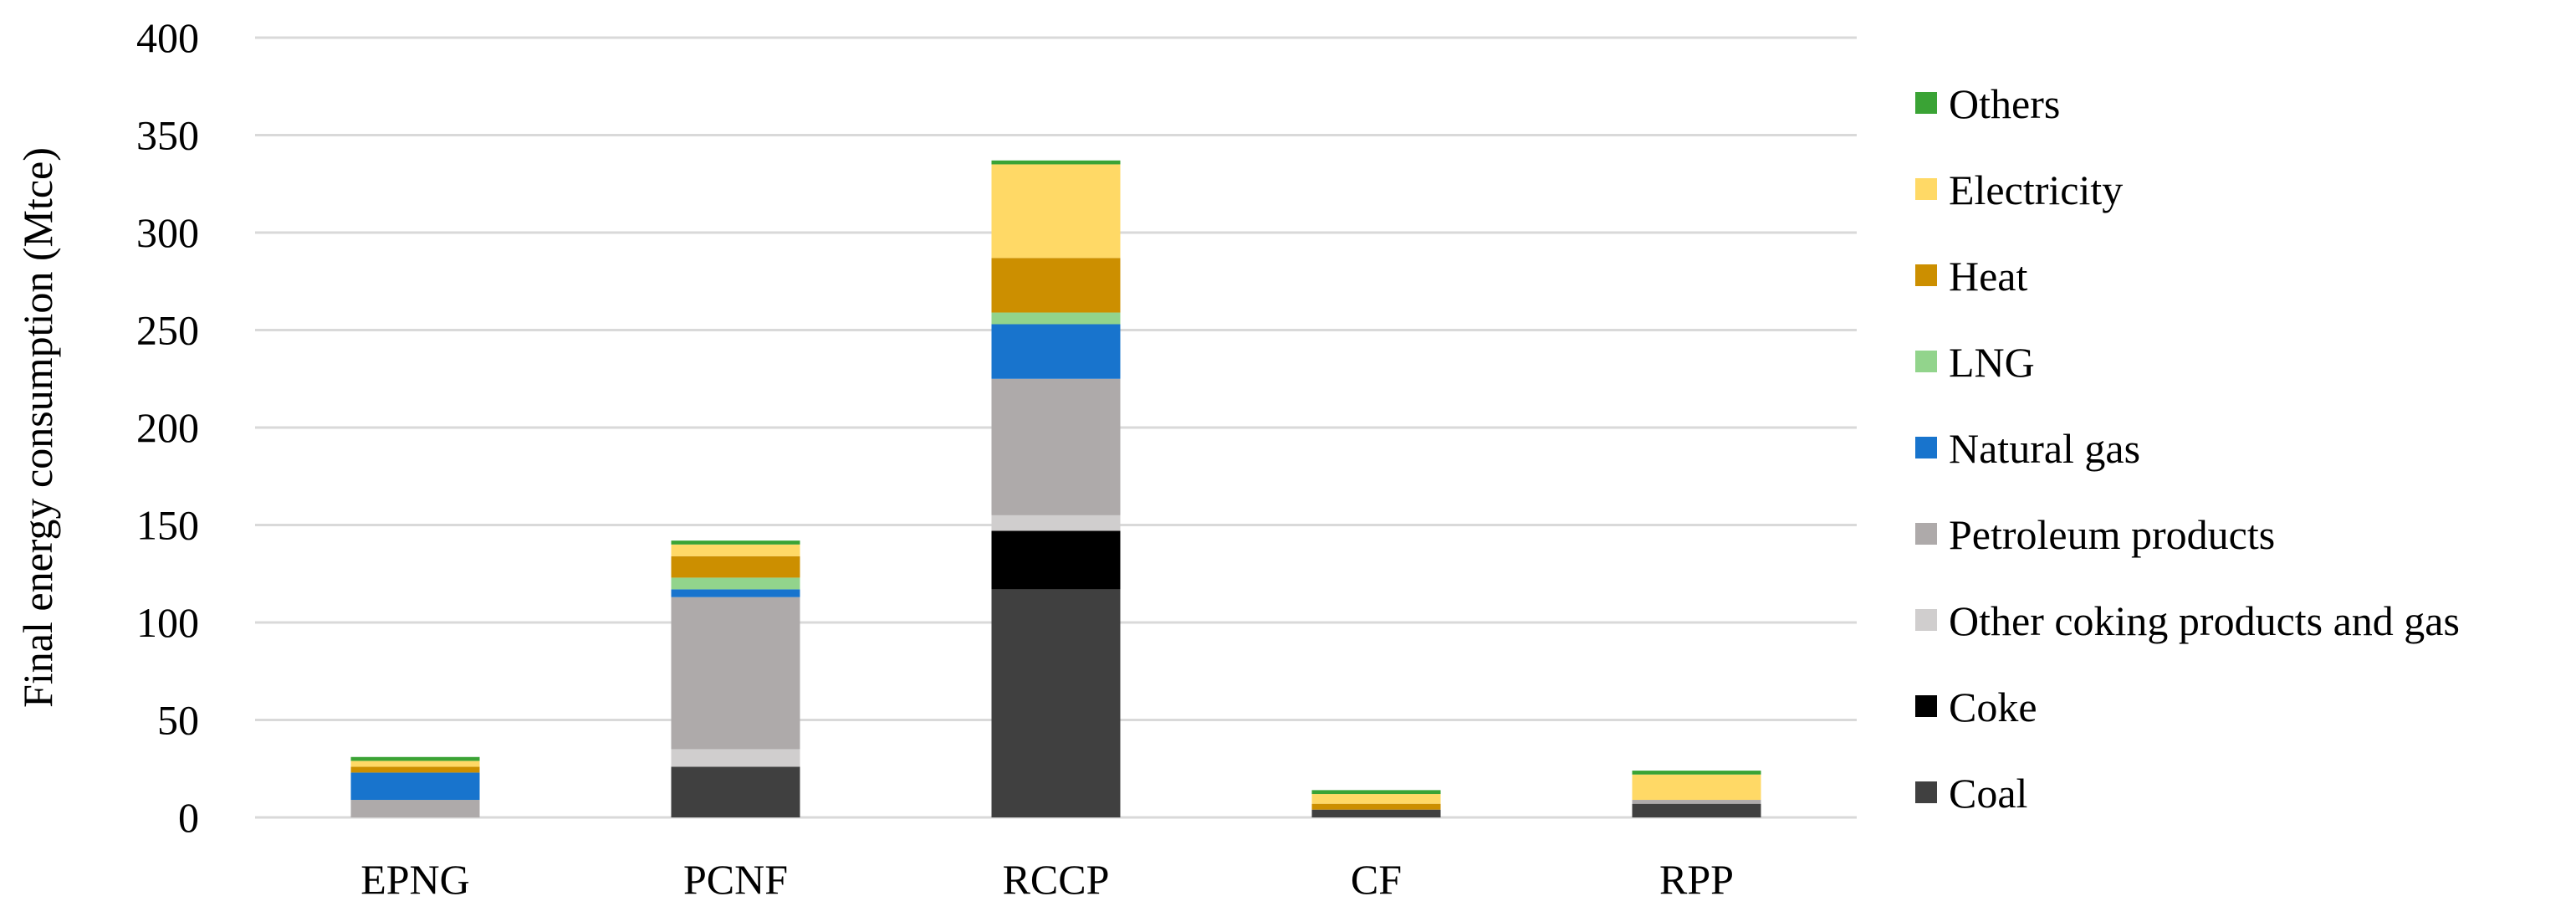 This screenshot has height=922, width=2576. I want to click on y-tick-label: 250, so click(167, 331).